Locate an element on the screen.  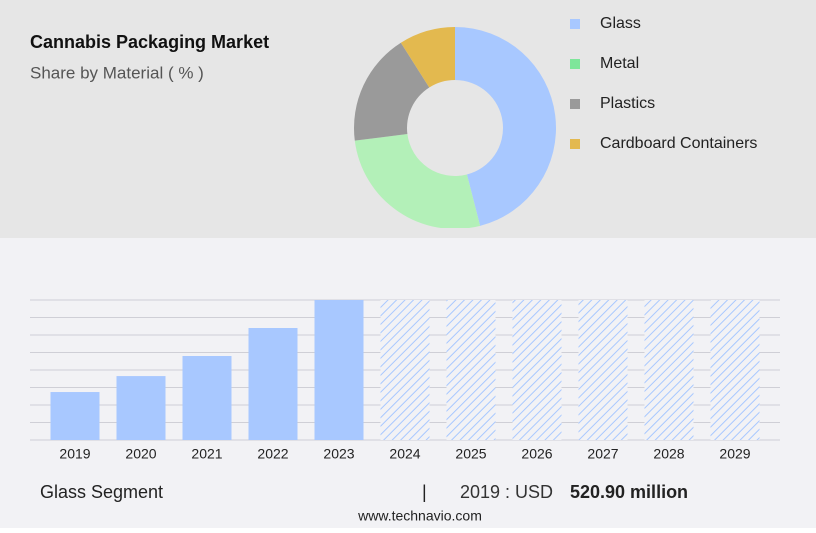
donut is located at coordinates (455, 127).